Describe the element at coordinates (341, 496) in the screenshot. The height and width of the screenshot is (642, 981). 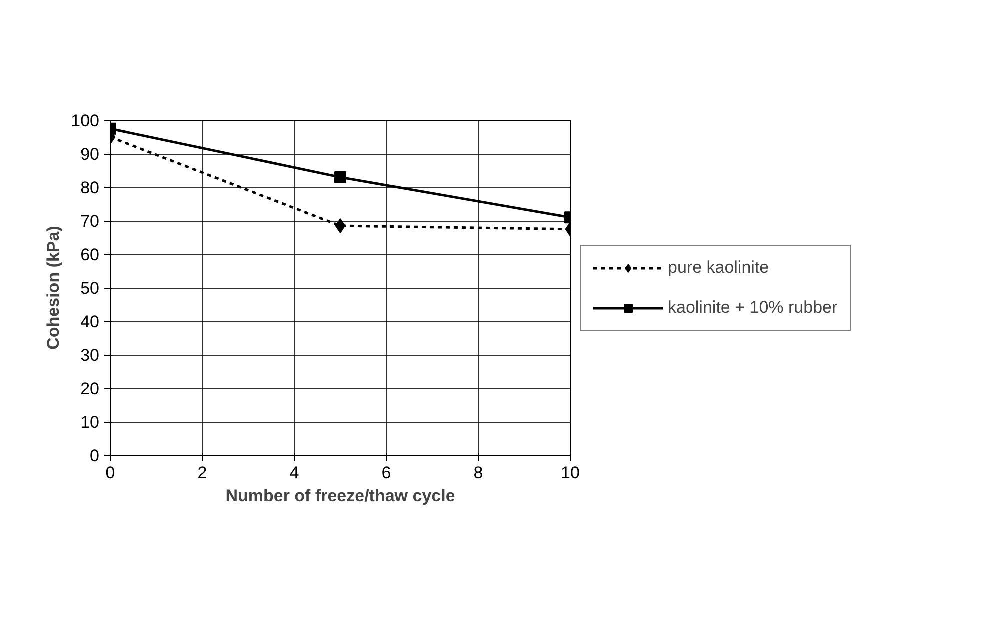
I see `x-axis-title: Number of freeze/thaw cycle` at that location.